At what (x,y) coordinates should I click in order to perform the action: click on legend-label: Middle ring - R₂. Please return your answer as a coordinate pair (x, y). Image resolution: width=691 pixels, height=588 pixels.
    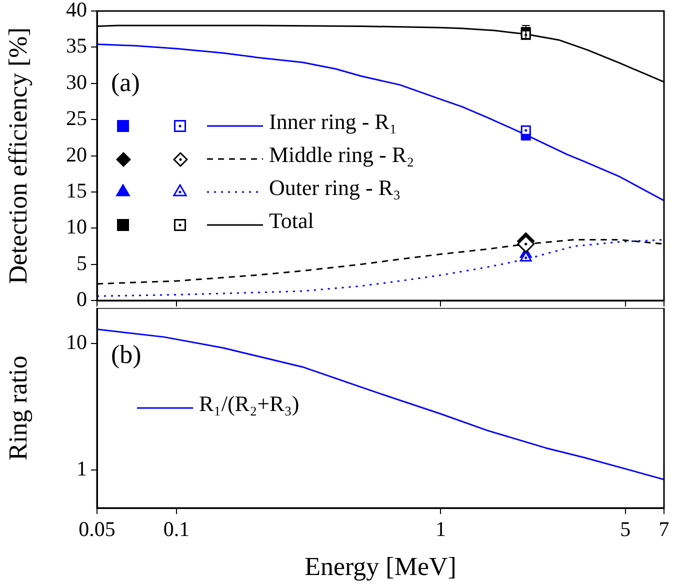
    Looking at the image, I should click on (341, 155).